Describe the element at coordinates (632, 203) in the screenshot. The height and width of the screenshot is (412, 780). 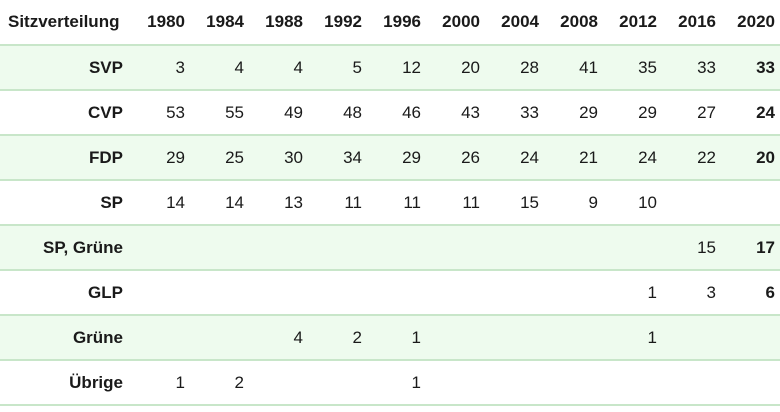
I see `seat-count-cell: 10` at that location.